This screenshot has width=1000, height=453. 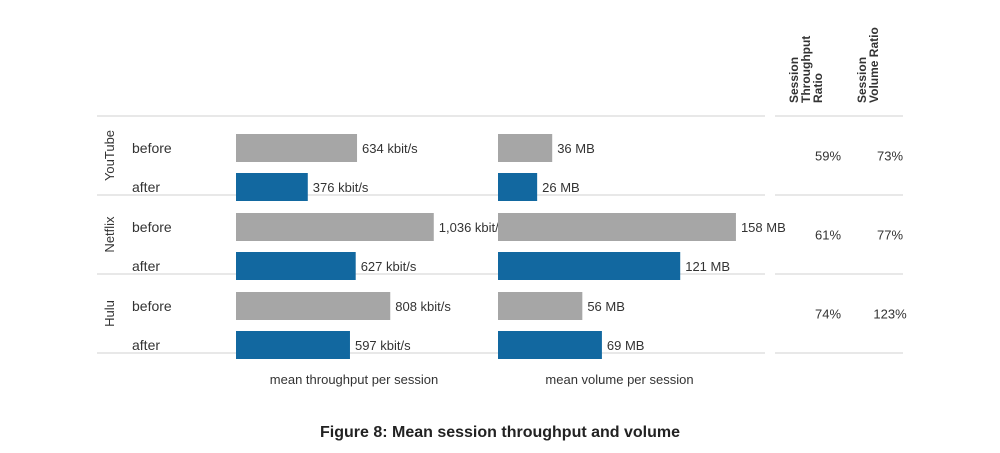 What do you see at coordinates (423, 306) in the screenshot?
I see `data-label: 808 kbit/s` at bounding box center [423, 306].